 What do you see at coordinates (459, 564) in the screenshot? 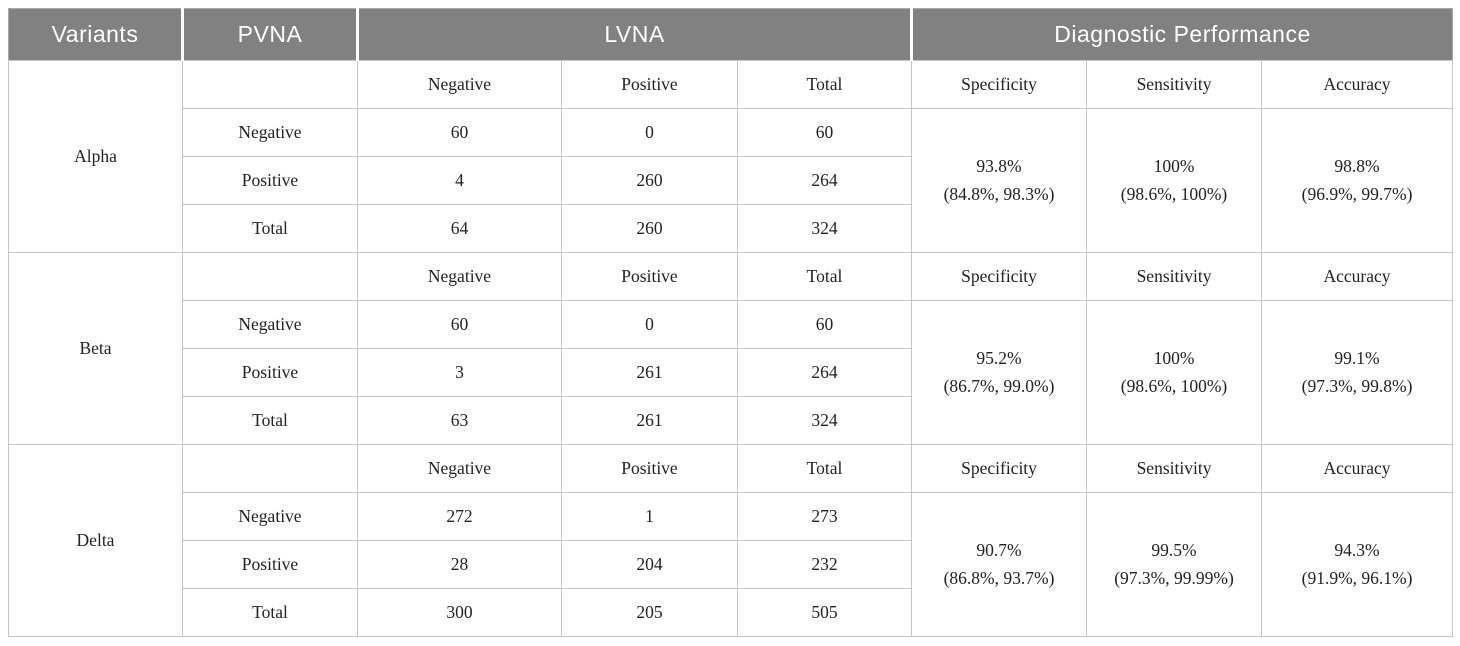
I see `data-cell: 28` at bounding box center [459, 564].